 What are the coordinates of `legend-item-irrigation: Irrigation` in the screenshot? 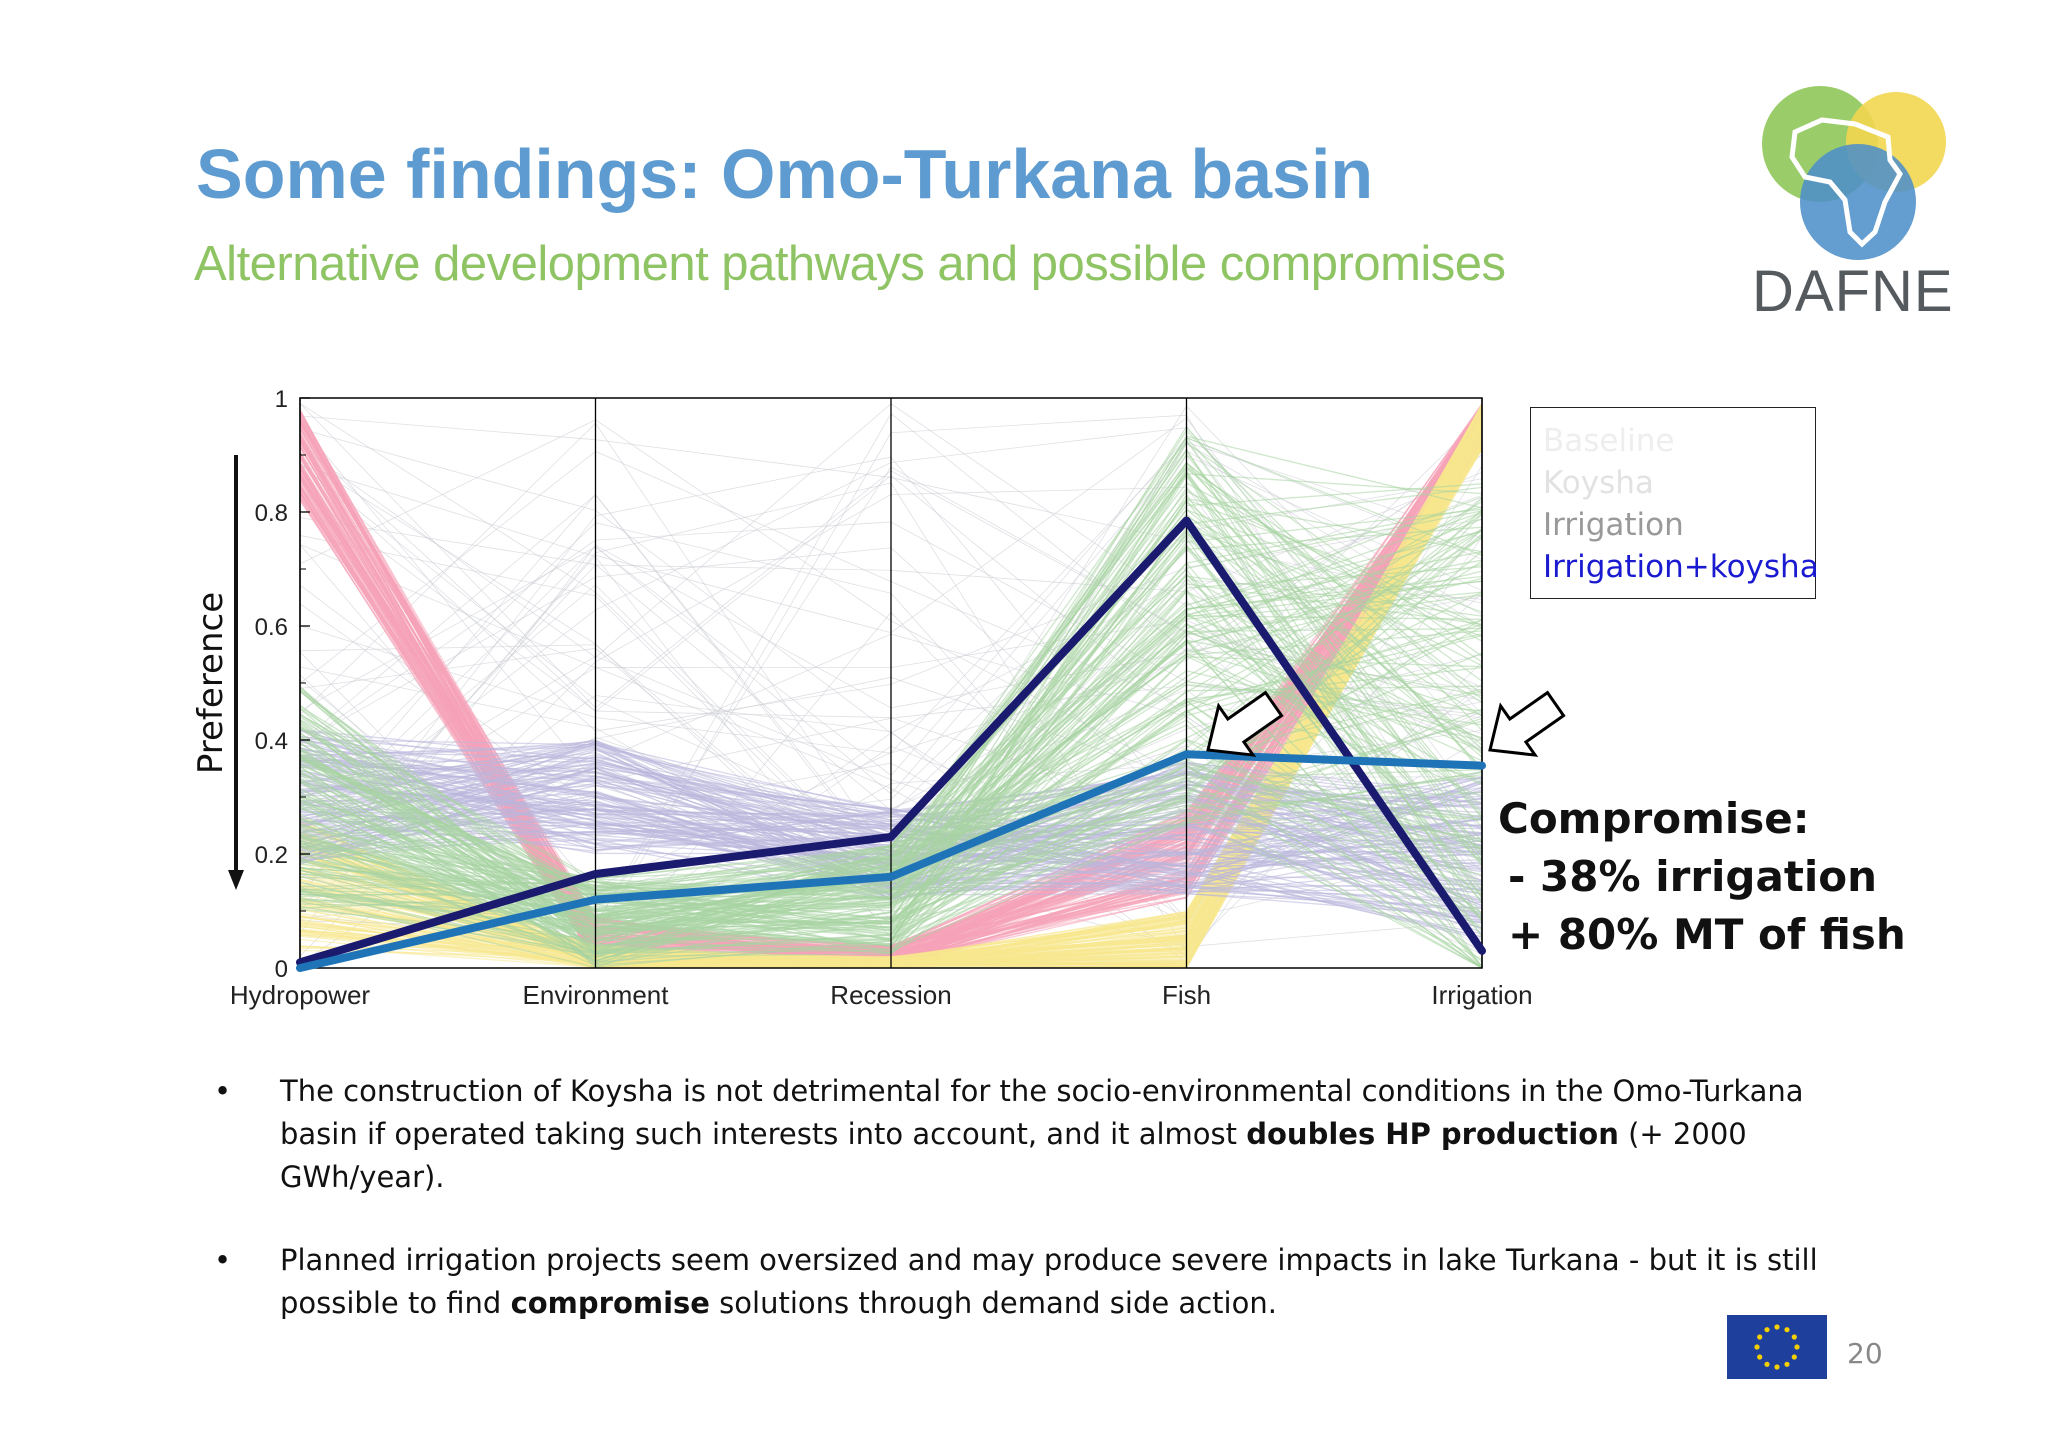 It's located at (1613, 525).